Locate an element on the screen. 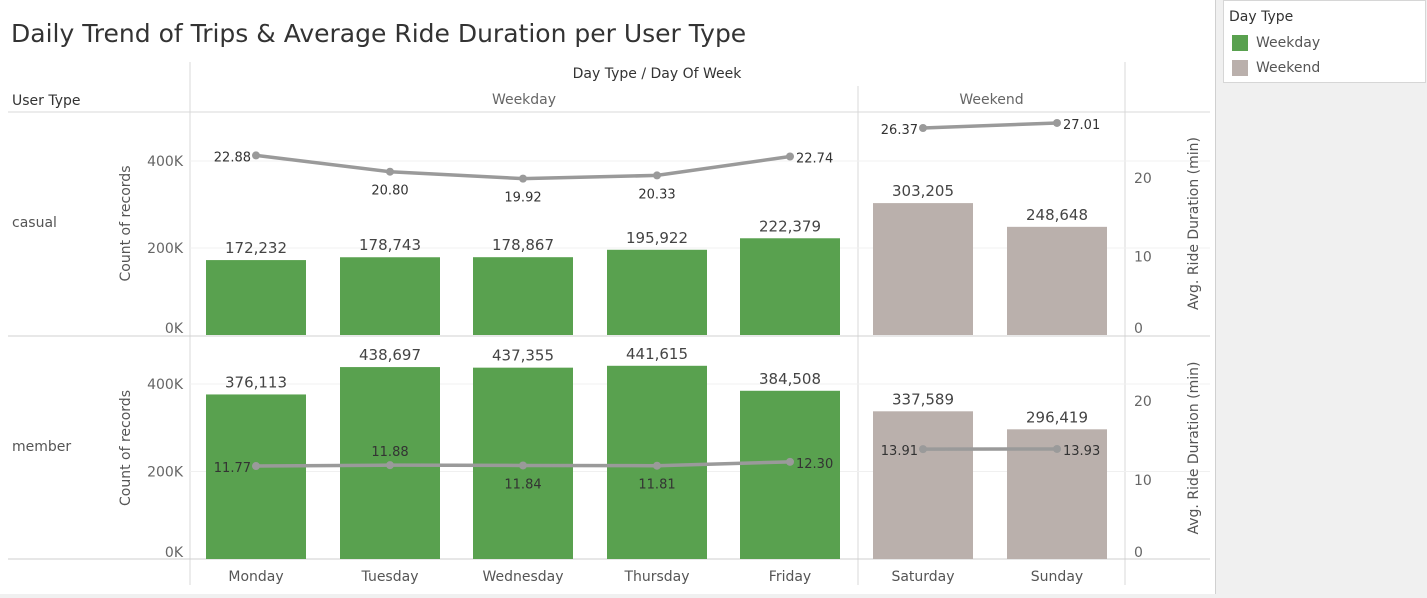  duration-point-casual-monday is located at coordinates (256, 155).